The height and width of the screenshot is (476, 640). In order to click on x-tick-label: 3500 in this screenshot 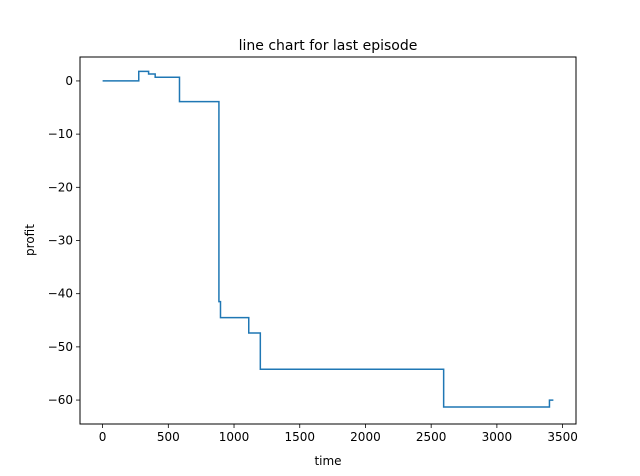, I will do `click(562, 437)`.